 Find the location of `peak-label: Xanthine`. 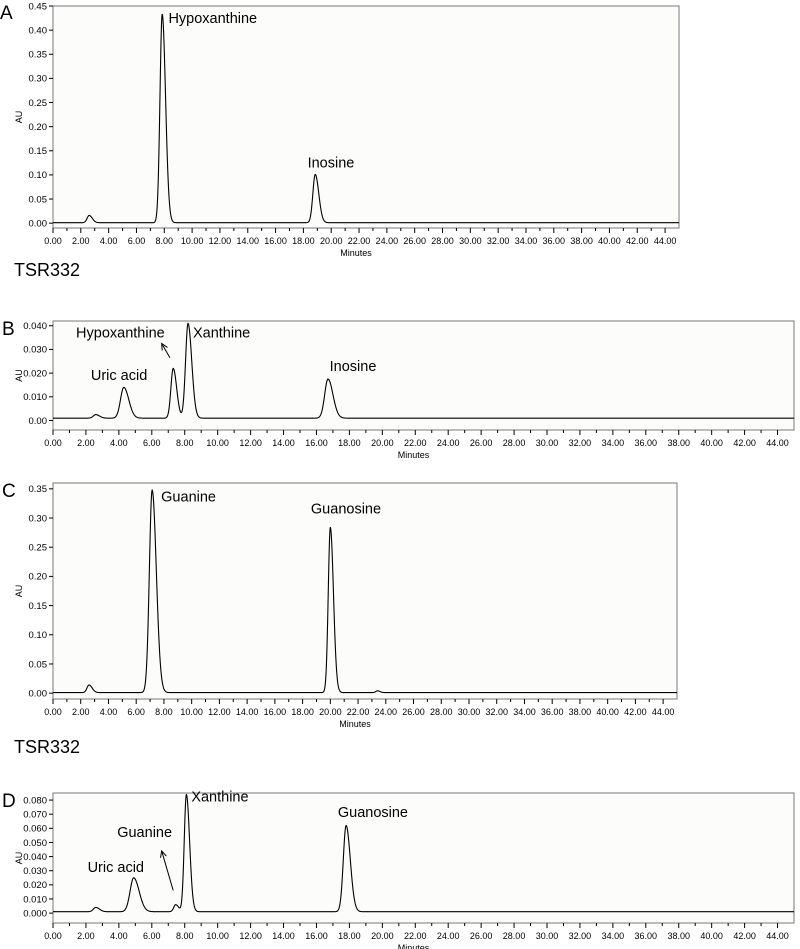

peak-label: Xanthine is located at coordinates (219, 797).